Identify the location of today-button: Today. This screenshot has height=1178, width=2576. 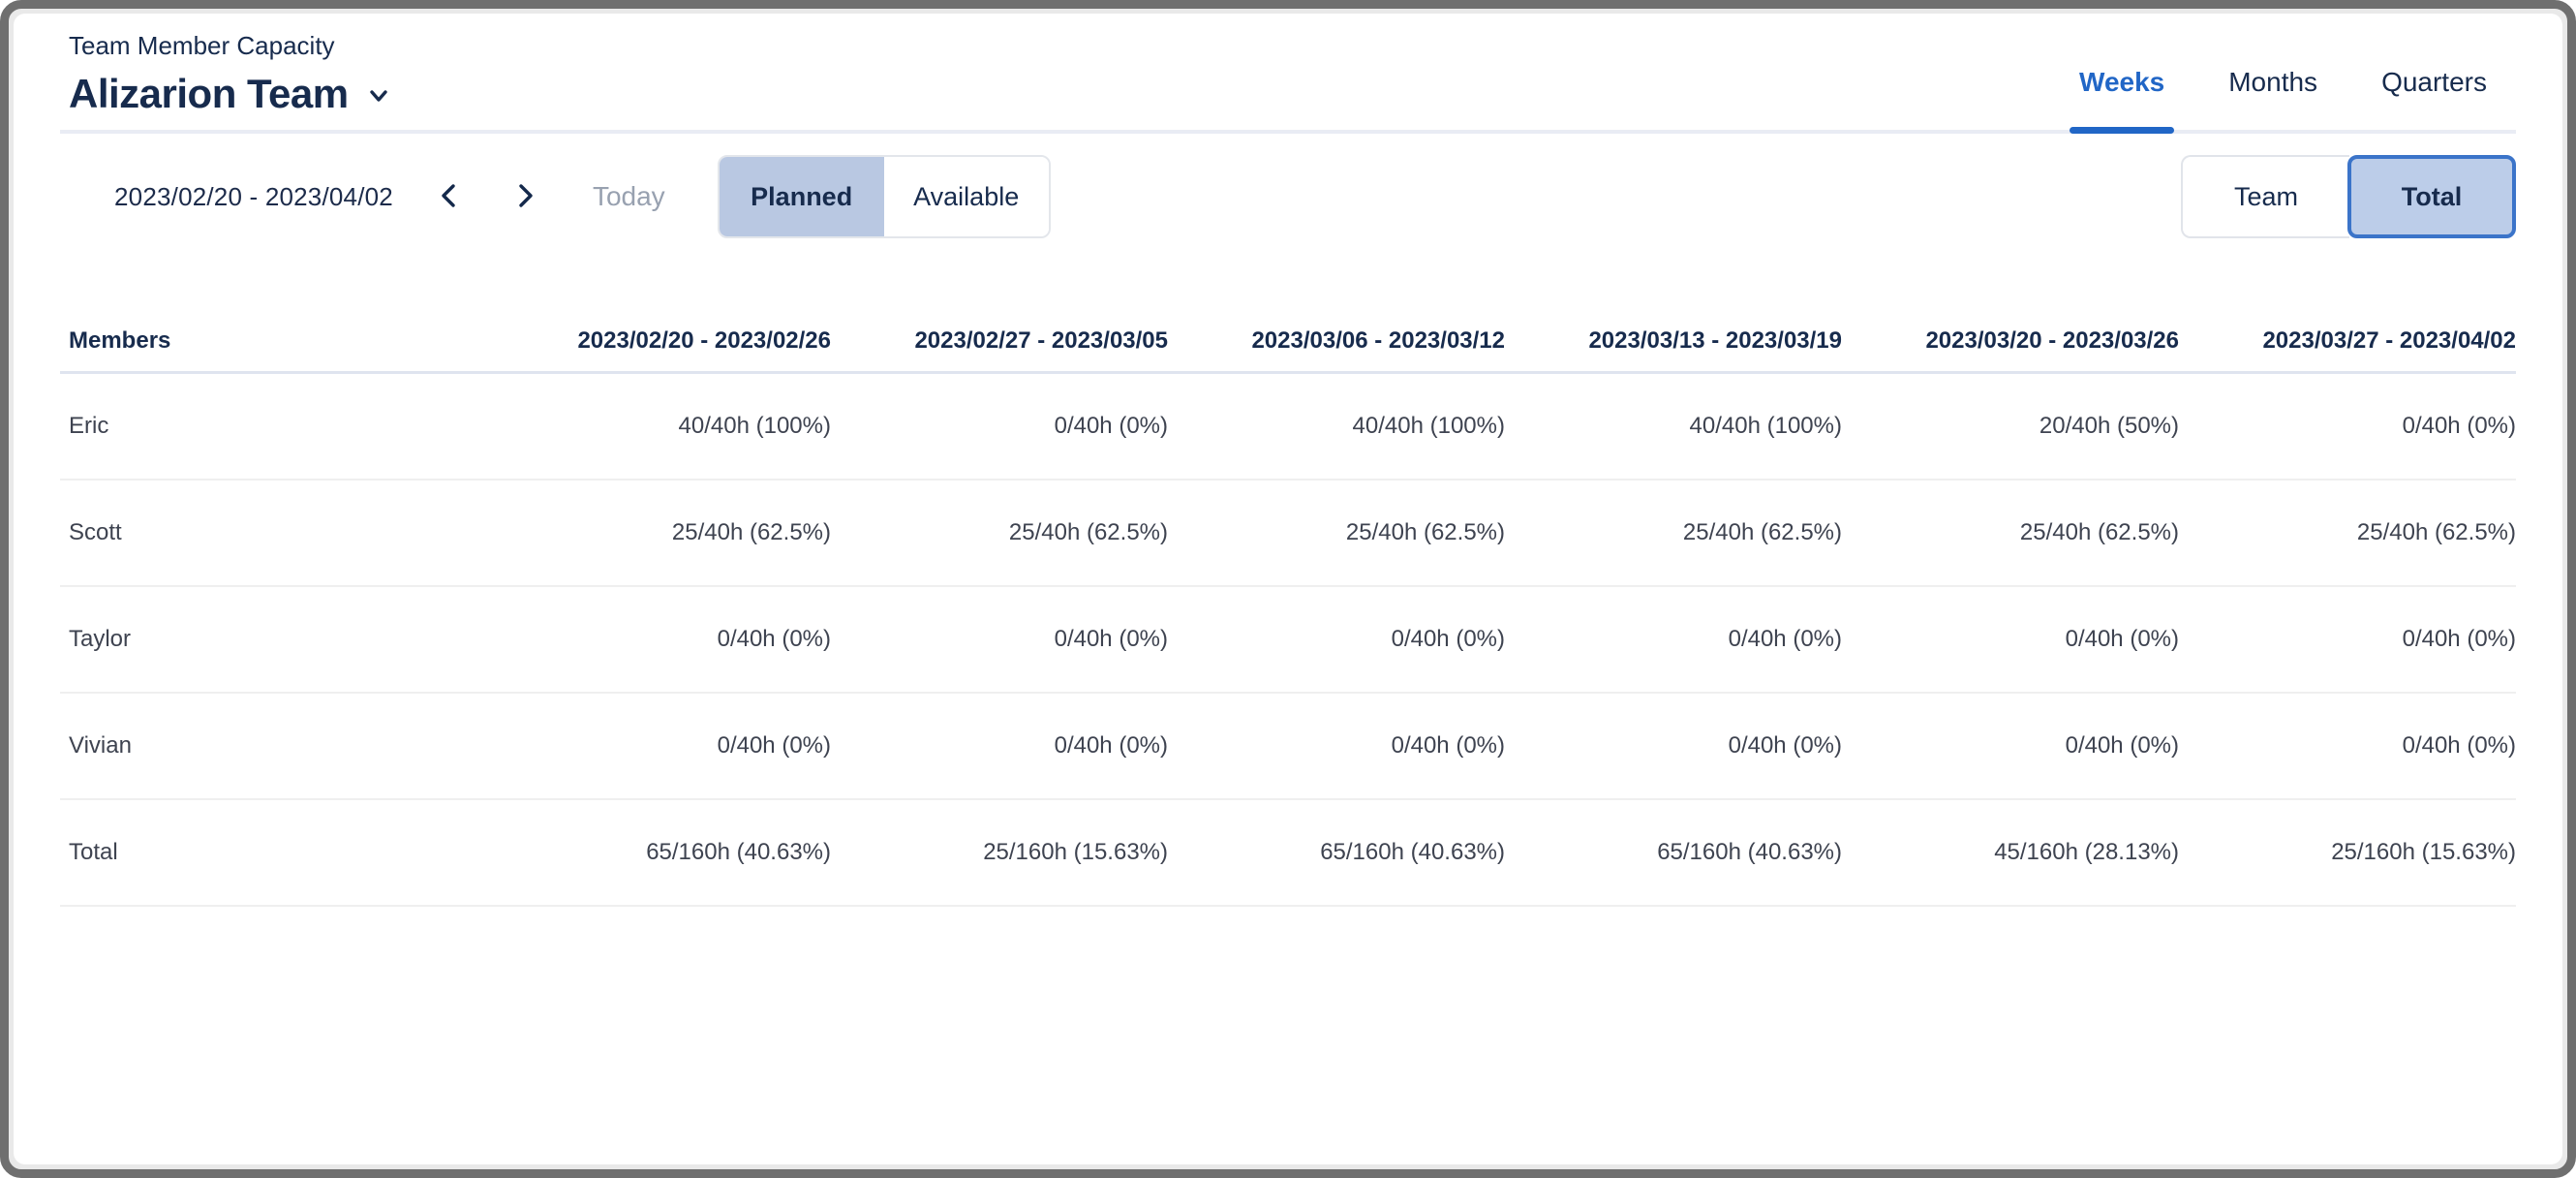
(629, 196).